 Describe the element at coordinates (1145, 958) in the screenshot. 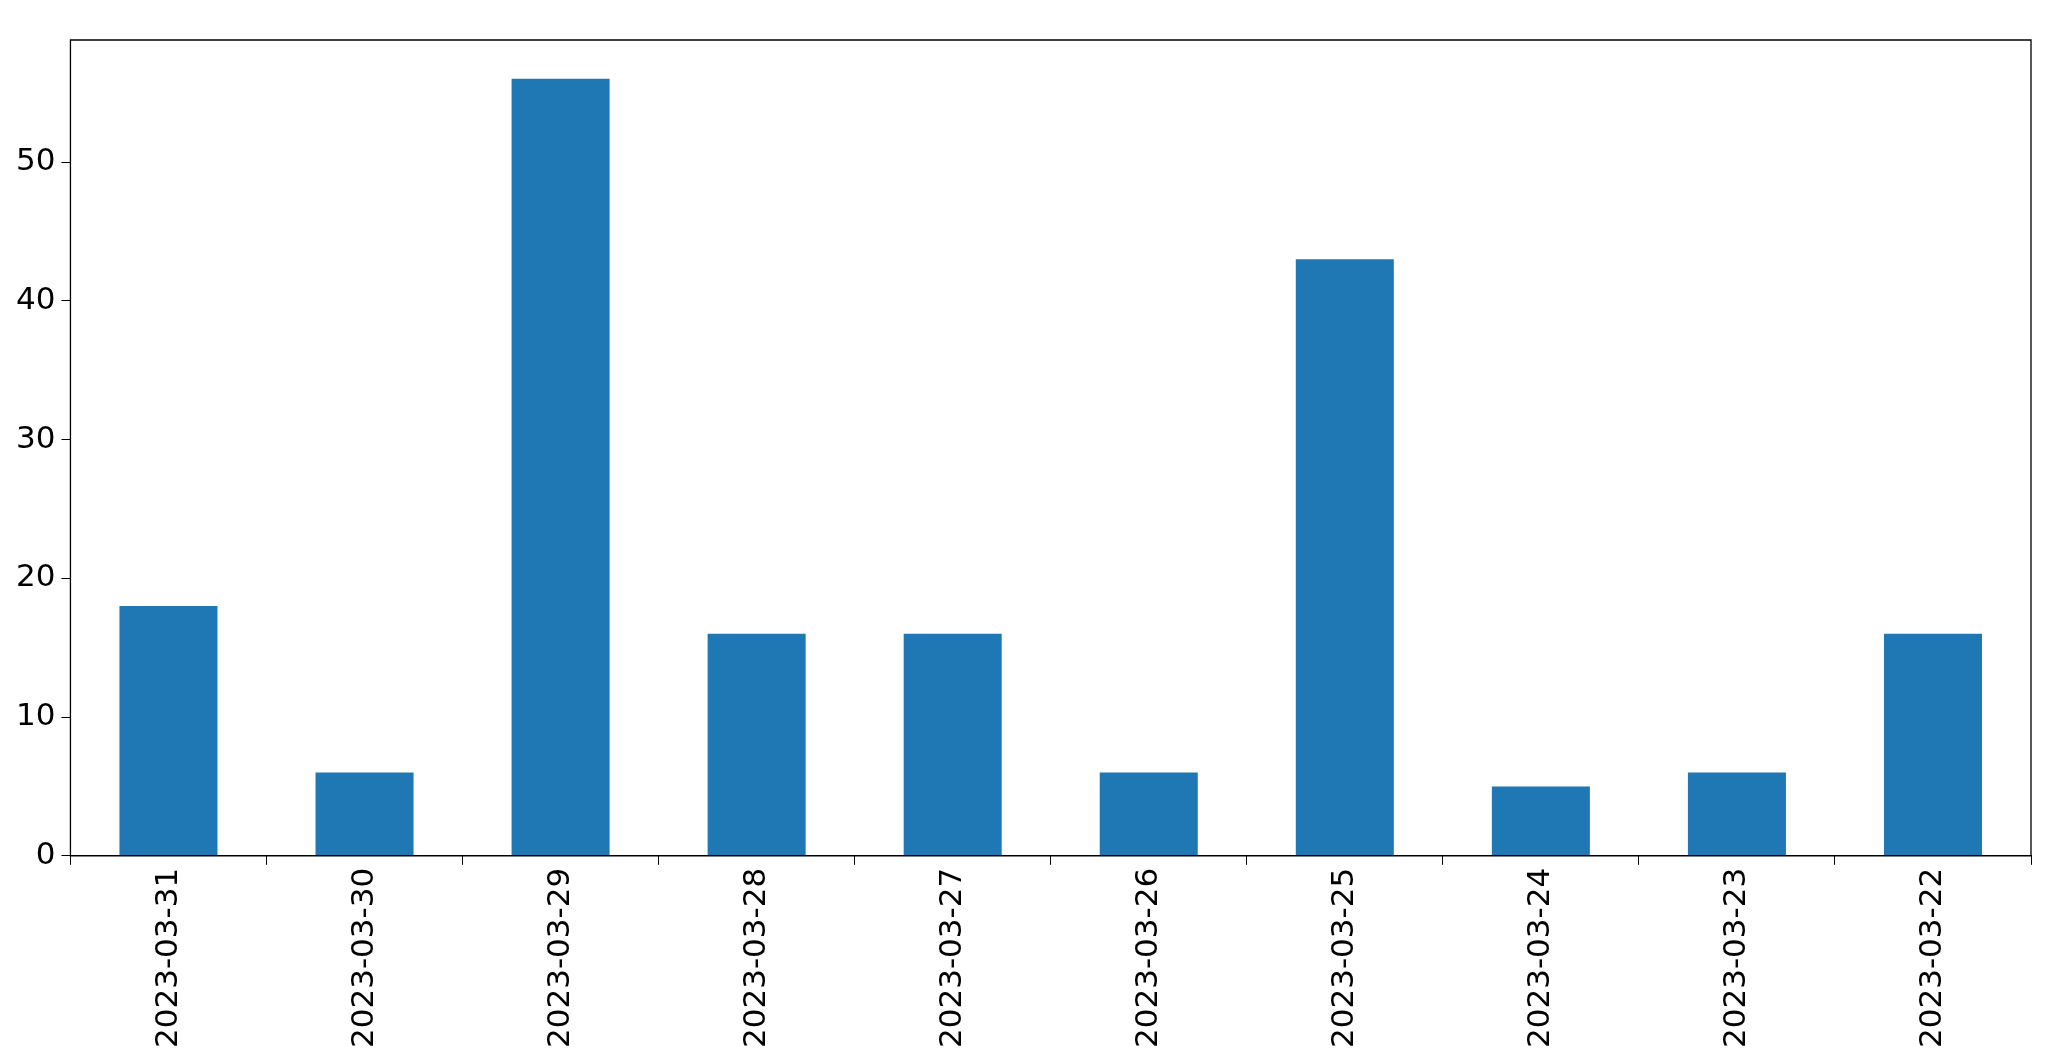

I see `x-tick-label: 2023-03-26` at that location.